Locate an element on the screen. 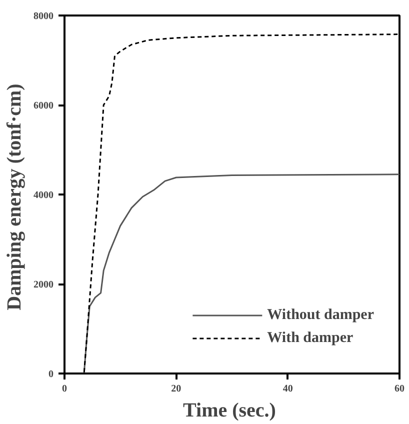 Image resolution: width=409 pixels, height=424 pixels. y-axis-title: Damping energy (tonf·cm) is located at coordinates (15, 197).